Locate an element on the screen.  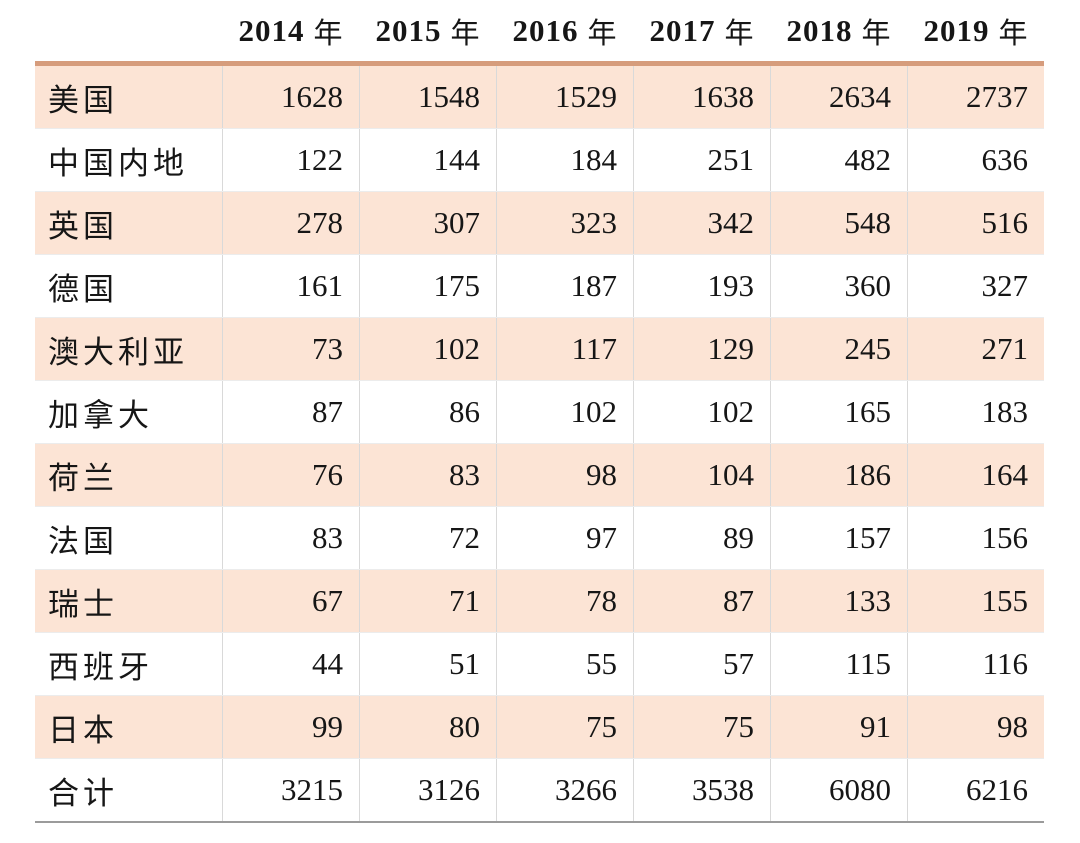
value-cell: 72 is located at coordinates (427, 538).